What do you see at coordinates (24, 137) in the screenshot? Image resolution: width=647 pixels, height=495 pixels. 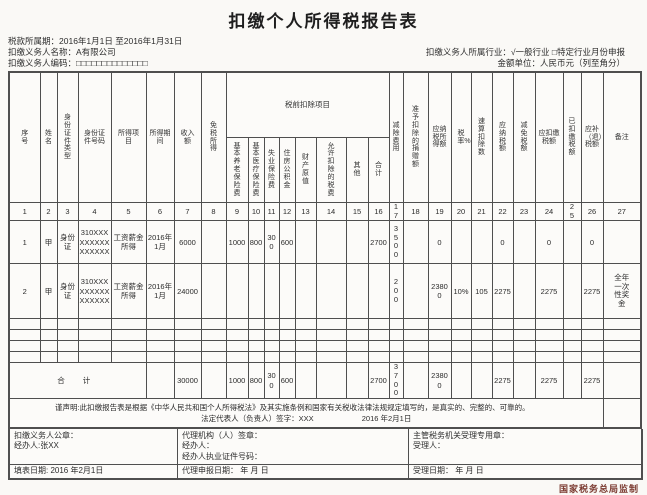 I see `col-index: 序号` at bounding box center [24, 137].